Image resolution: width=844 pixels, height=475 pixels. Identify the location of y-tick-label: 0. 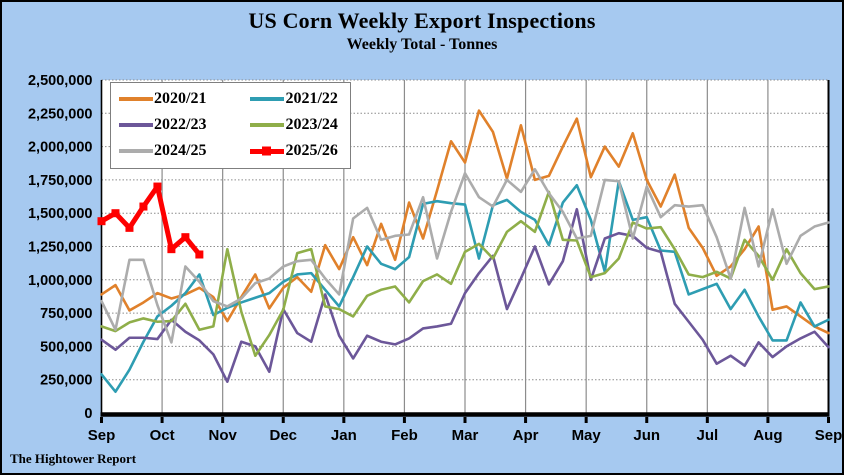
(88, 414).